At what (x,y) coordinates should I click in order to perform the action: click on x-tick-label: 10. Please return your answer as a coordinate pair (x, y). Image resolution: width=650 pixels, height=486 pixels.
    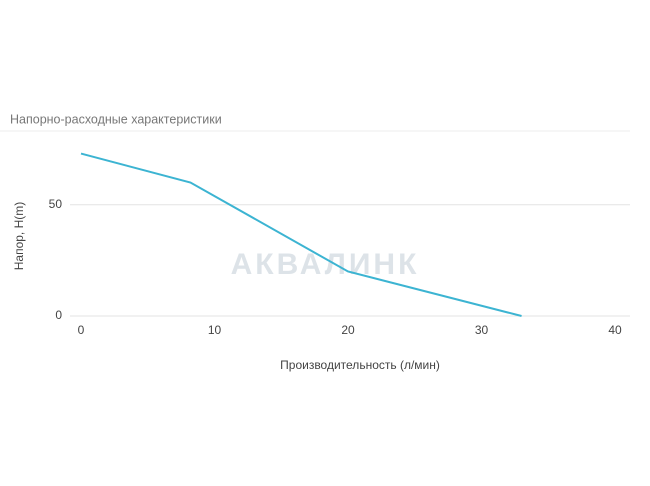
    Looking at the image, I should click on (215, 330).